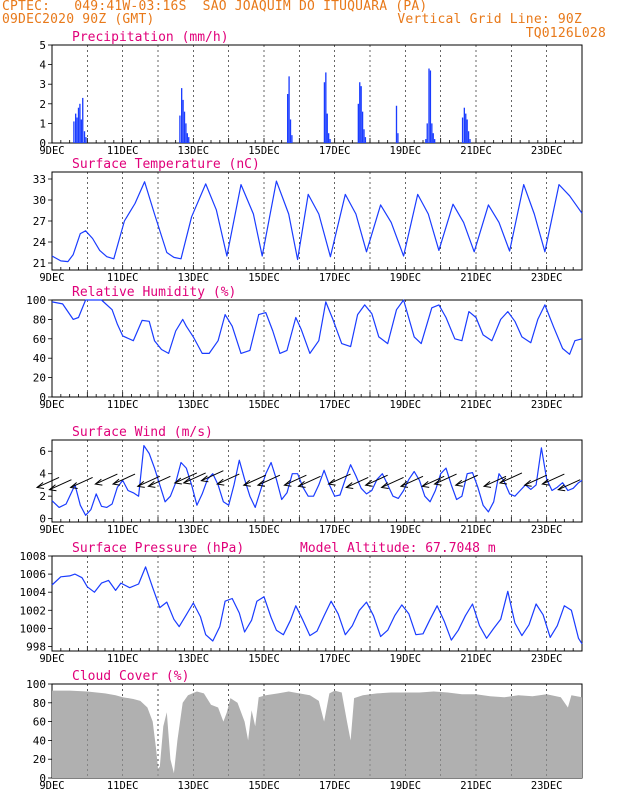  What do you see at coordinates (166, 164) in the screenshot?
I see `temp-title: Surface Temperature (nC)` at bounding box center [166, 164].